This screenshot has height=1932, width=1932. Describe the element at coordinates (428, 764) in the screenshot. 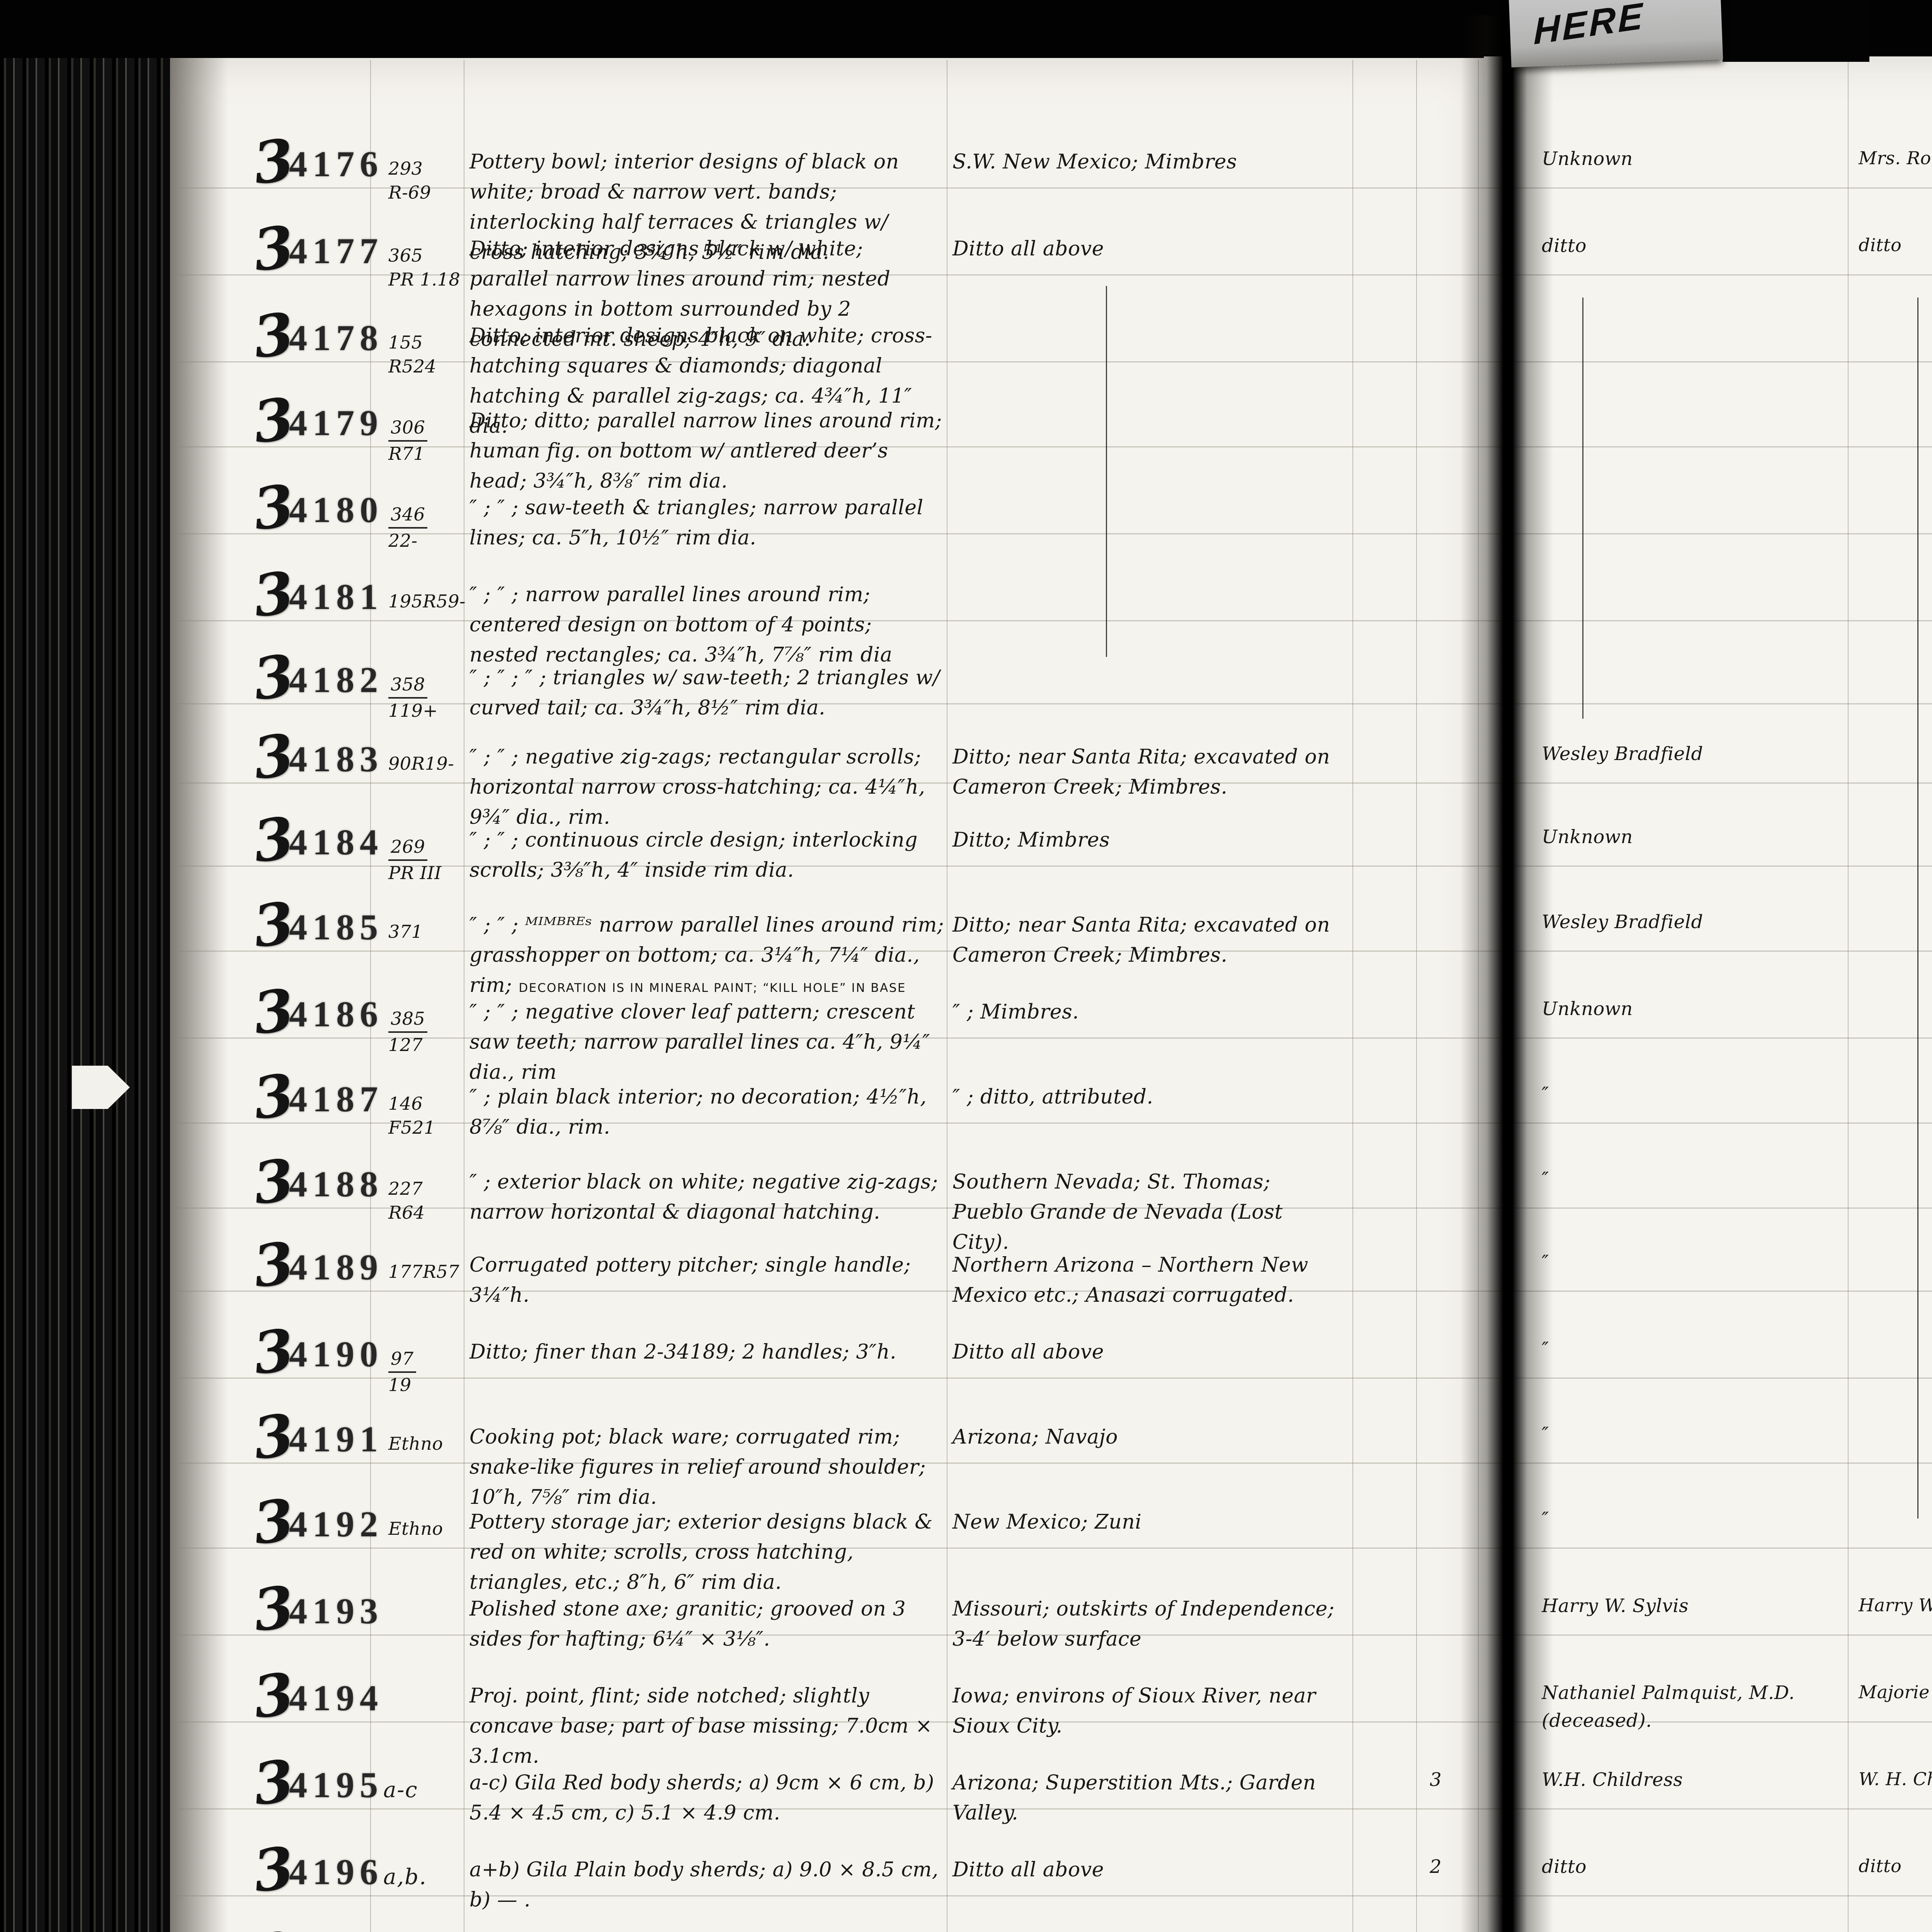

I see `old-number-code: 90R19-` at that location.